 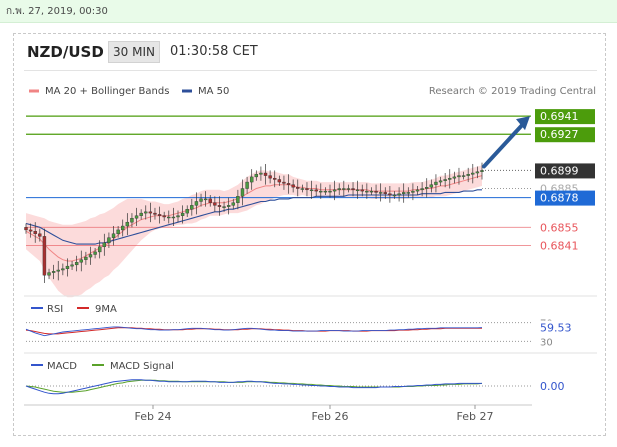 I want to click on macd-line, so click(x=253, y=387).